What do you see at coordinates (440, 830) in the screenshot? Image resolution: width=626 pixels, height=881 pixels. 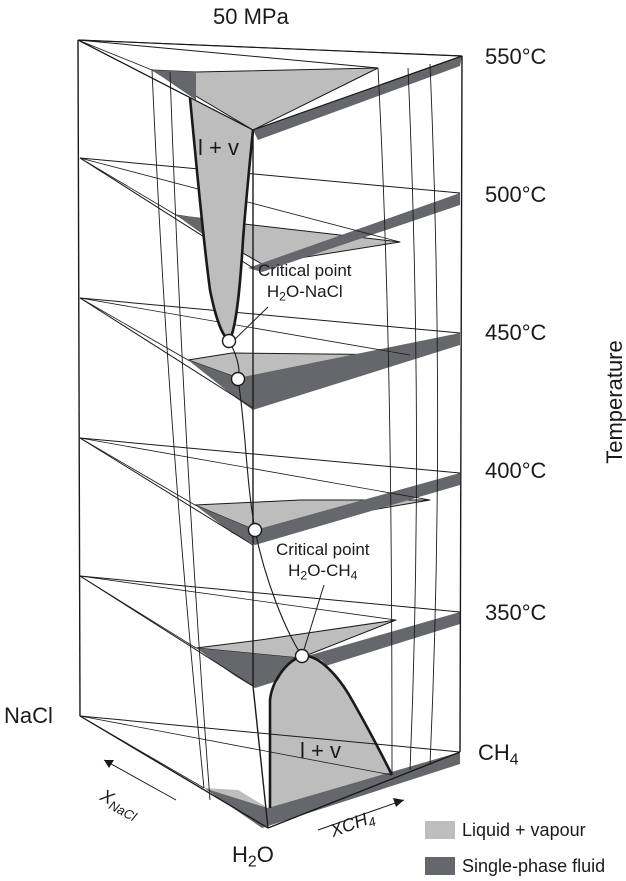 I see `legend-swatch-liquid-vapour` at bounding box center [440, 830].